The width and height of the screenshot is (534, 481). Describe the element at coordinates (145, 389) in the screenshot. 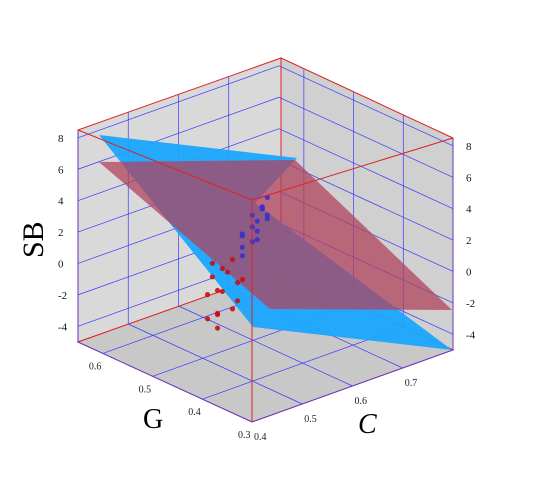

I see `tick-label-y: 0.5` at that location.